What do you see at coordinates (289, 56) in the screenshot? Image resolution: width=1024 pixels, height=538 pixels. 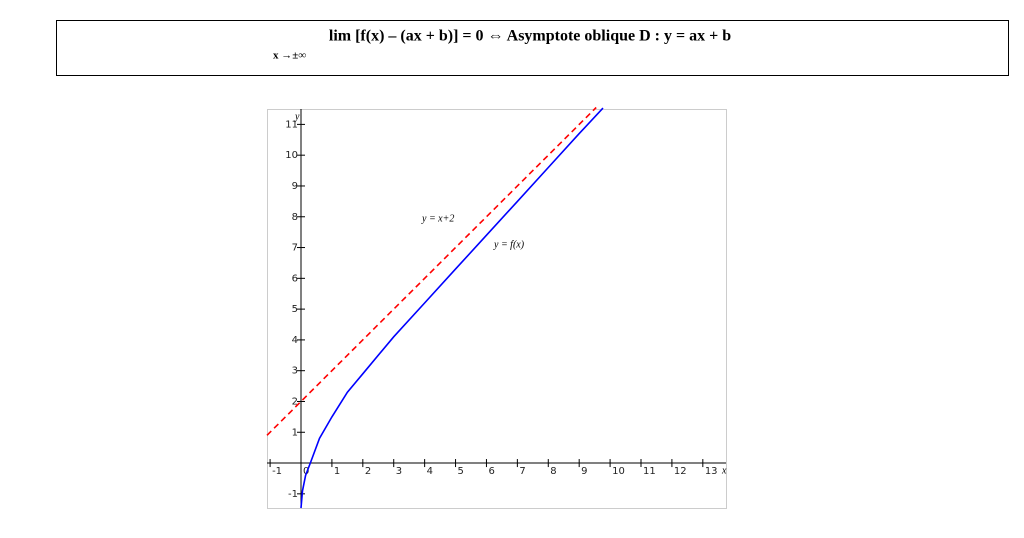 I see `limit-subscript: x →±∞` at bounding box center [289, 56].